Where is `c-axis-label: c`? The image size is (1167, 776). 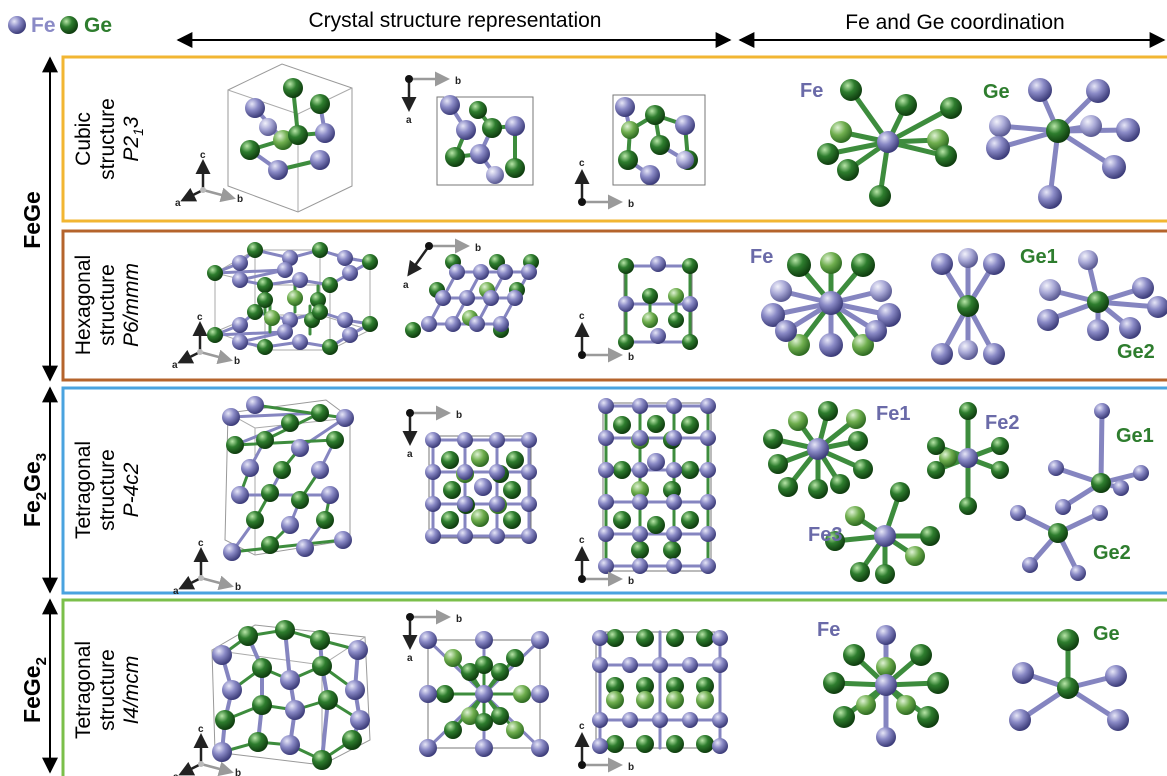
c-axis-label: c is located at coordinates (582, 163).